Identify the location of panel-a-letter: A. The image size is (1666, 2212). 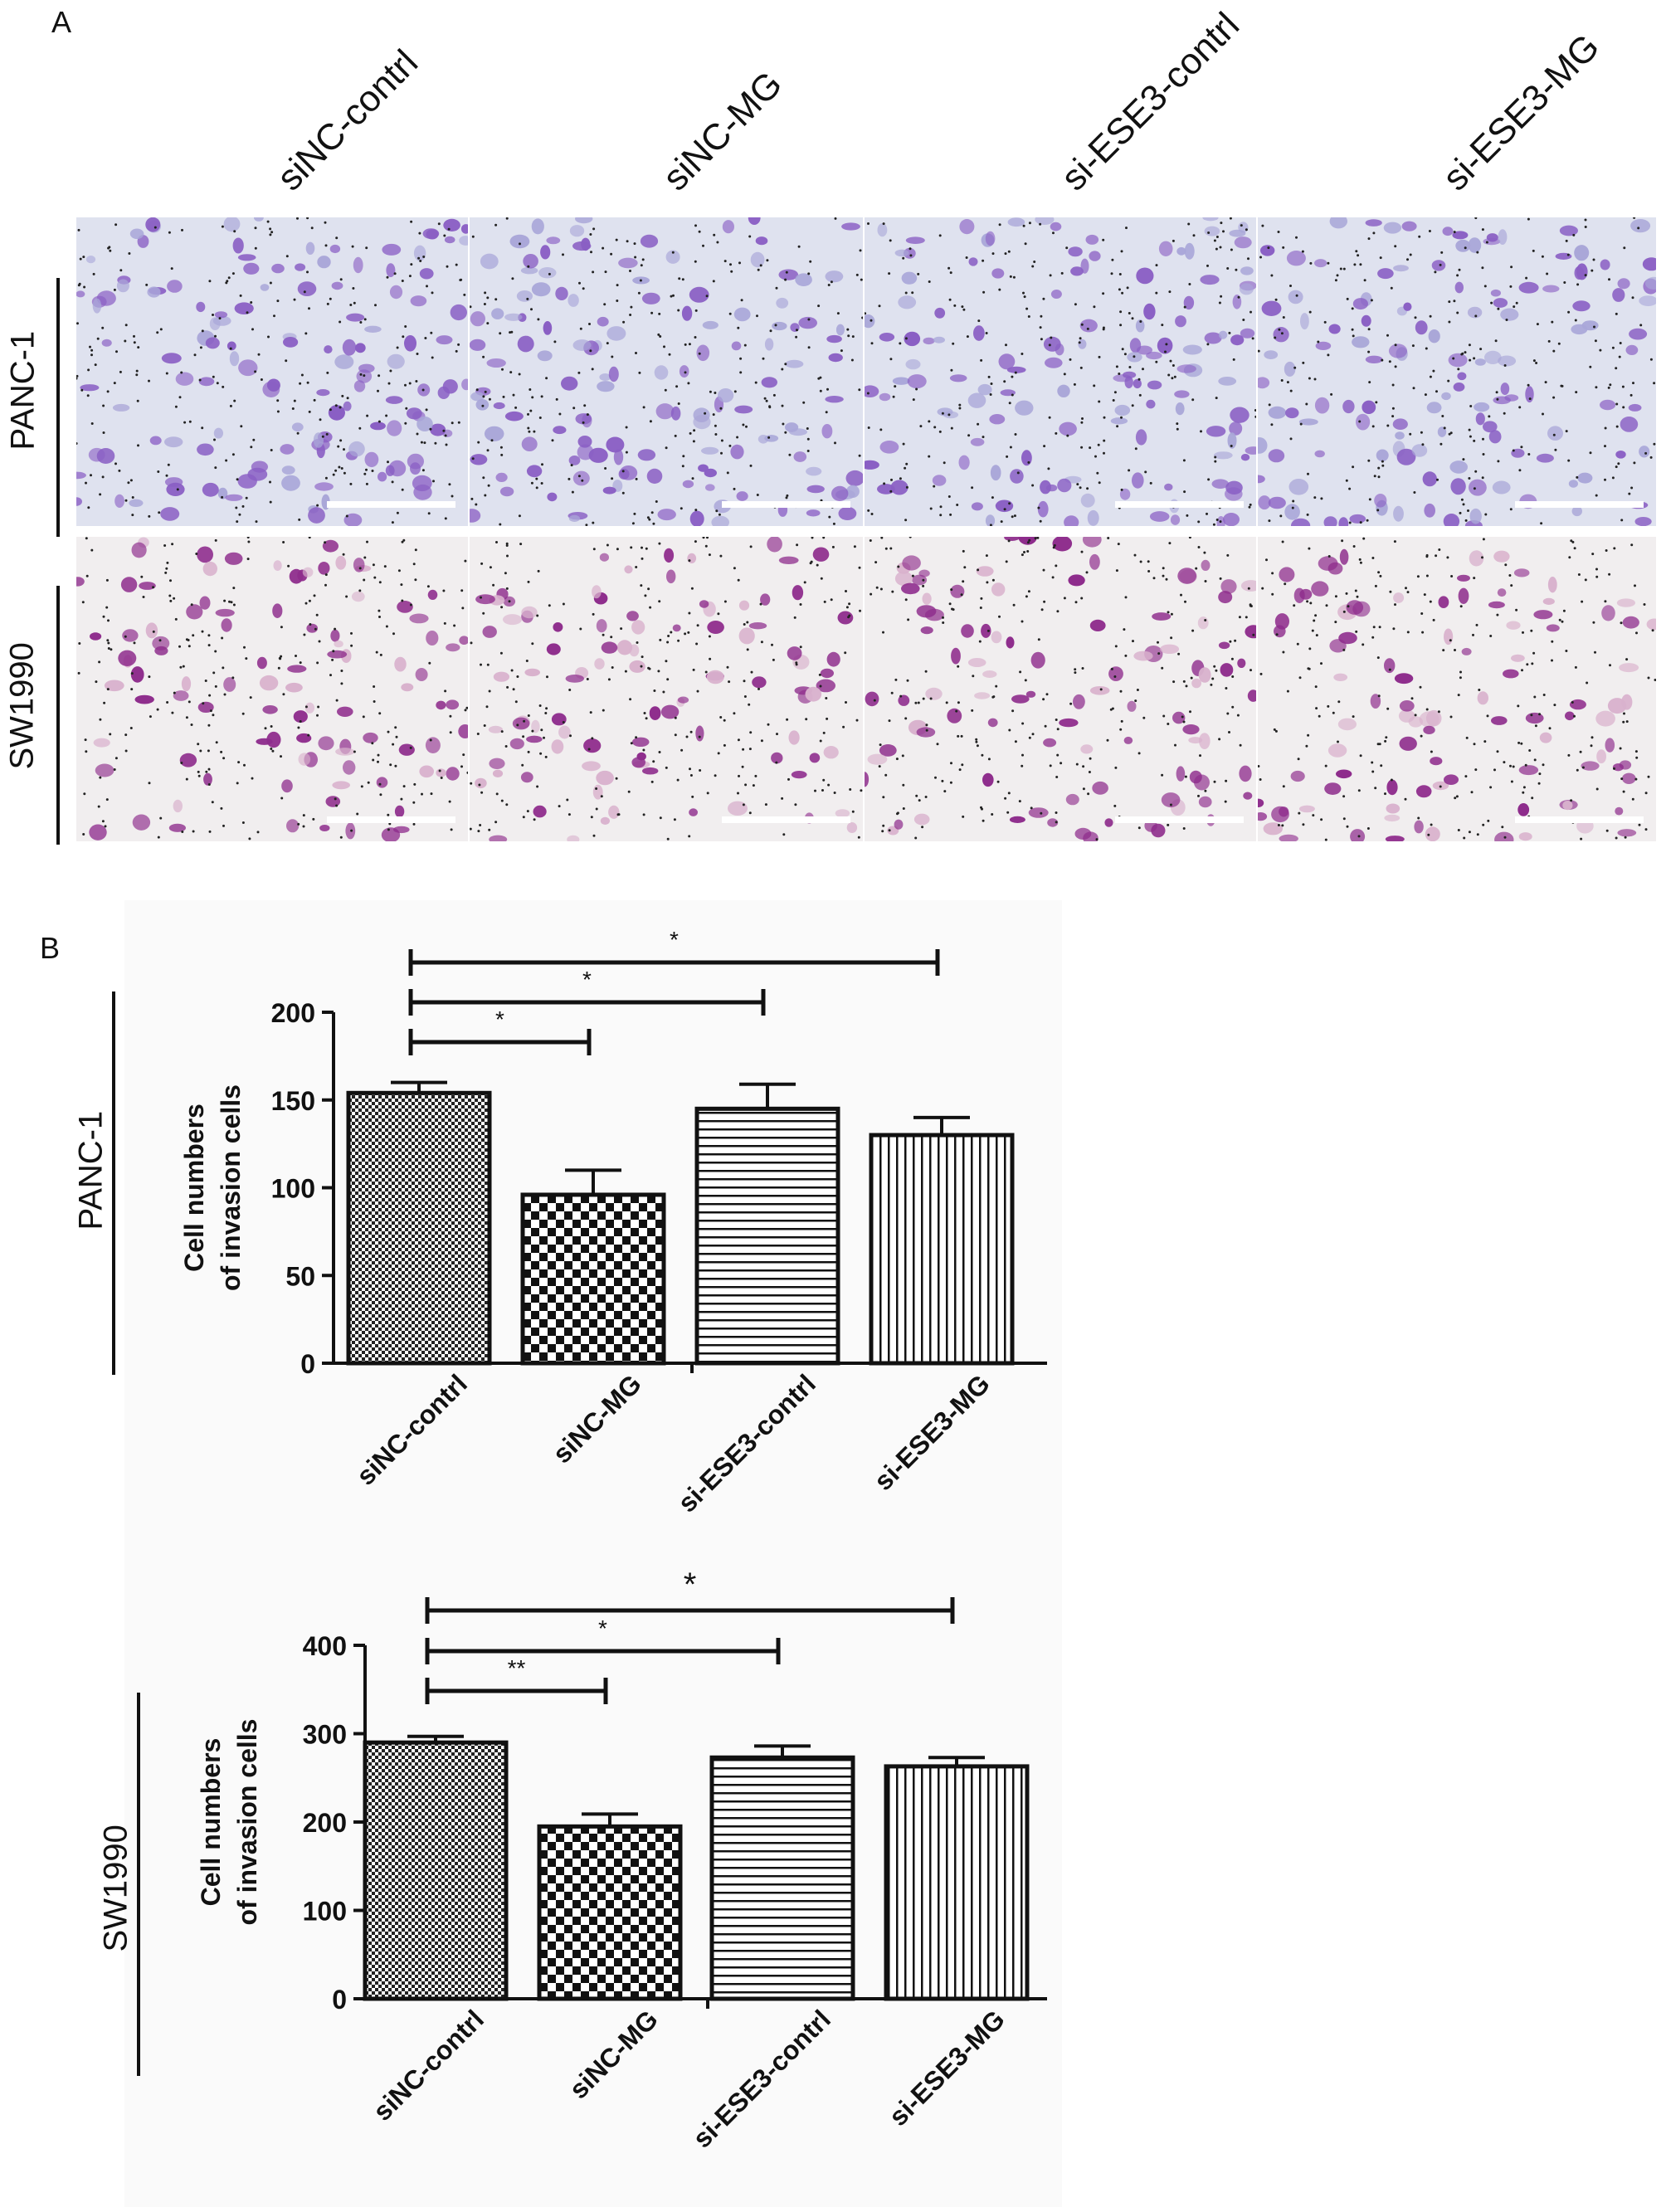
(61, 22).